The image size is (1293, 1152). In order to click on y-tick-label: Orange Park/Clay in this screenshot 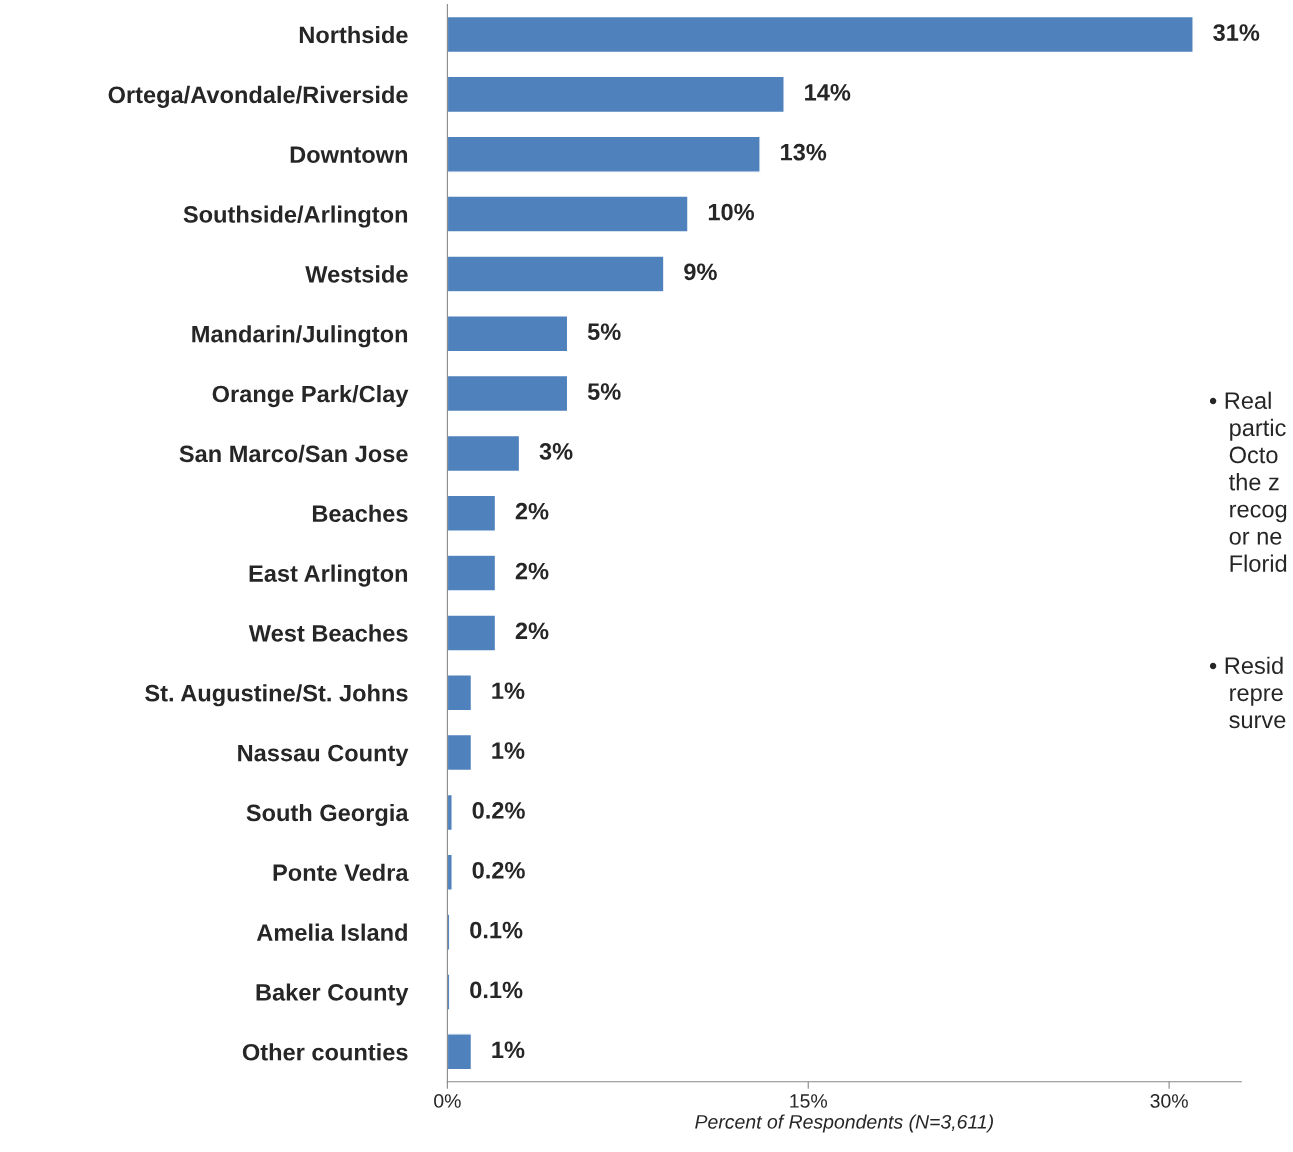, I will do `click(310, 396)`.